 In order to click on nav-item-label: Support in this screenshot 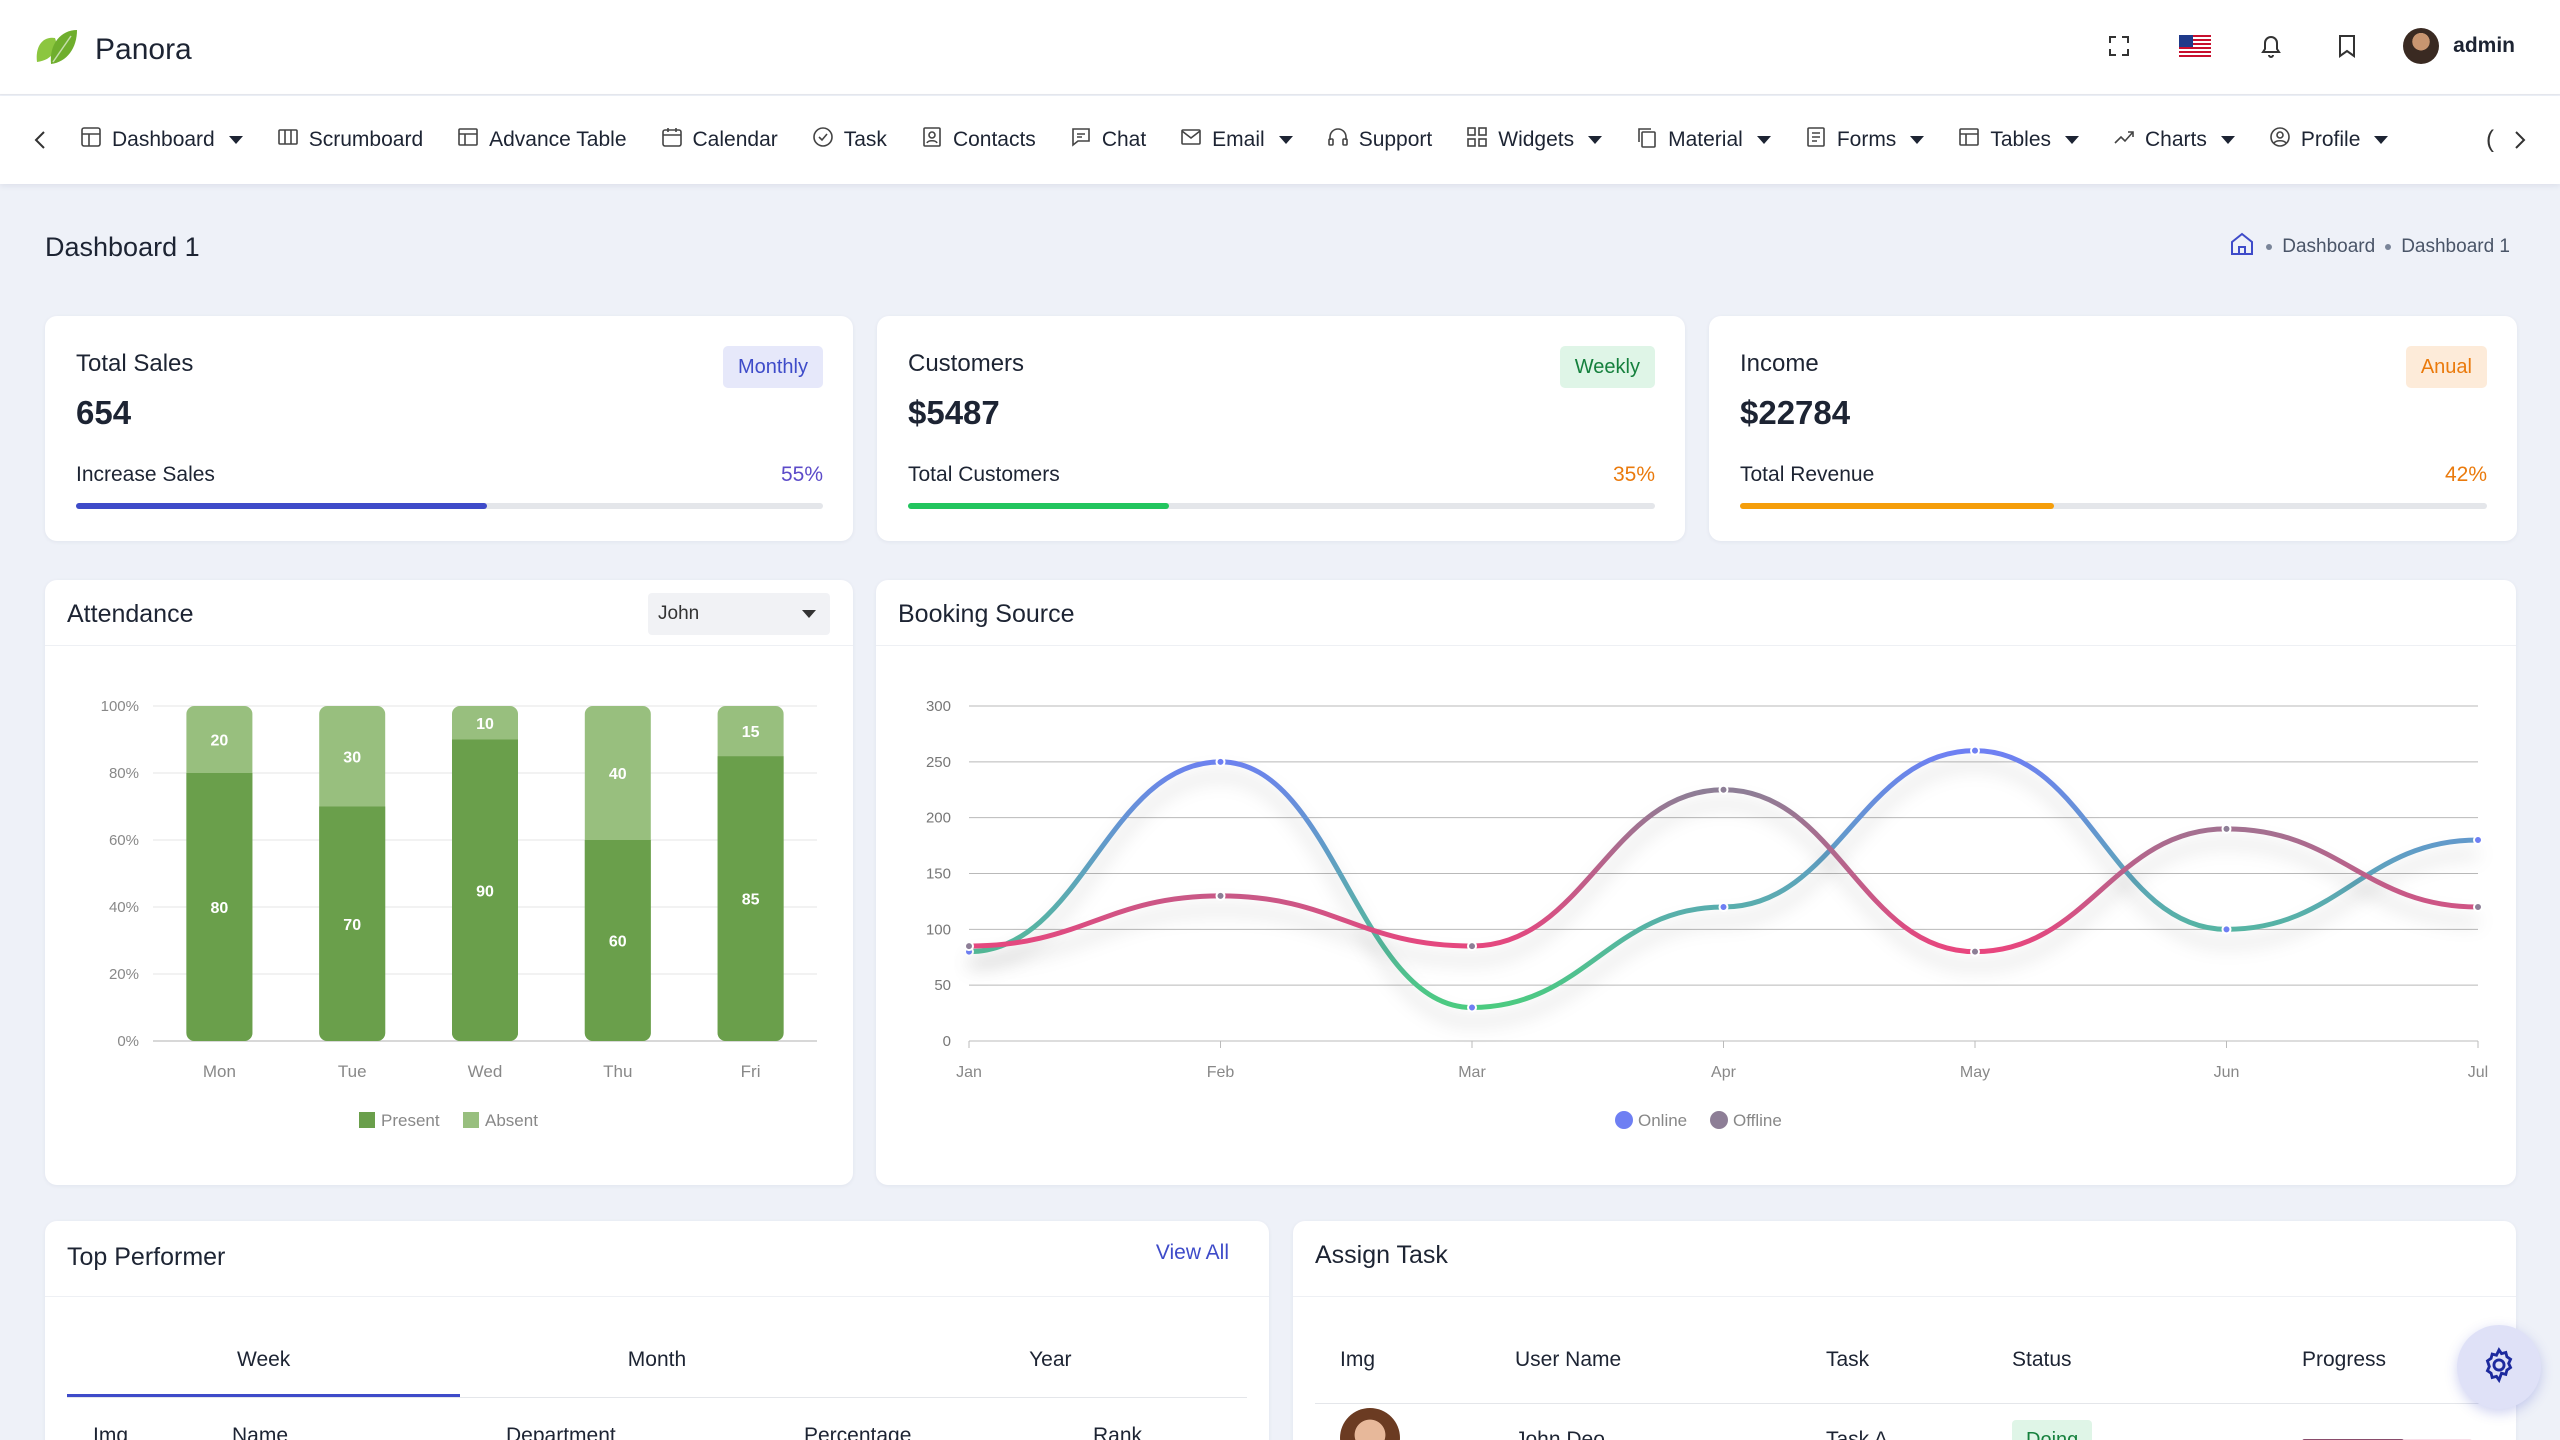, I will do `click(1395, 139)`.